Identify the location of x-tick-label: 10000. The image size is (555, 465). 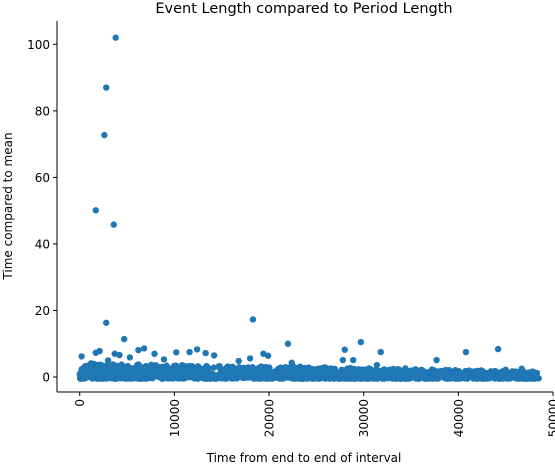
(175, 418).